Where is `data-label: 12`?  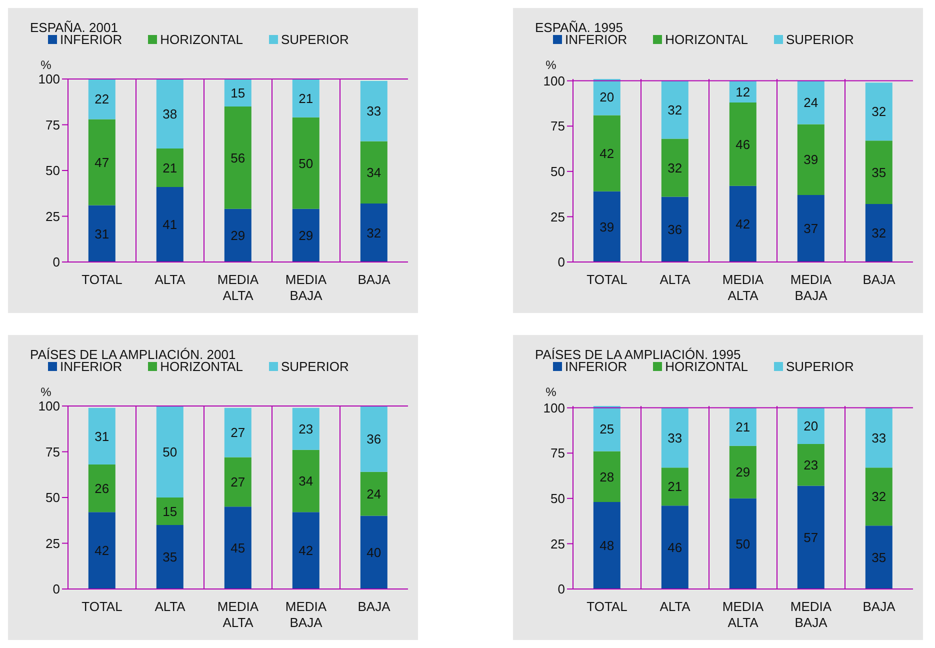 data-label: 12 is located at coordinates (743, 92).